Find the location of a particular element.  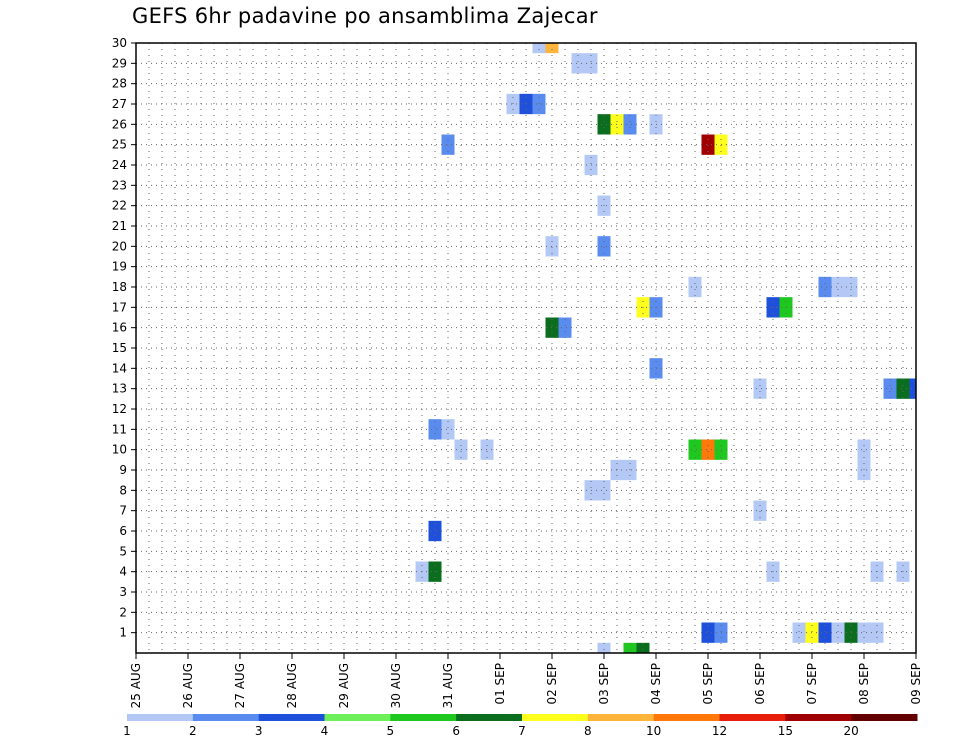

colorbar-label: 2 is located at coordinates (193, 731).